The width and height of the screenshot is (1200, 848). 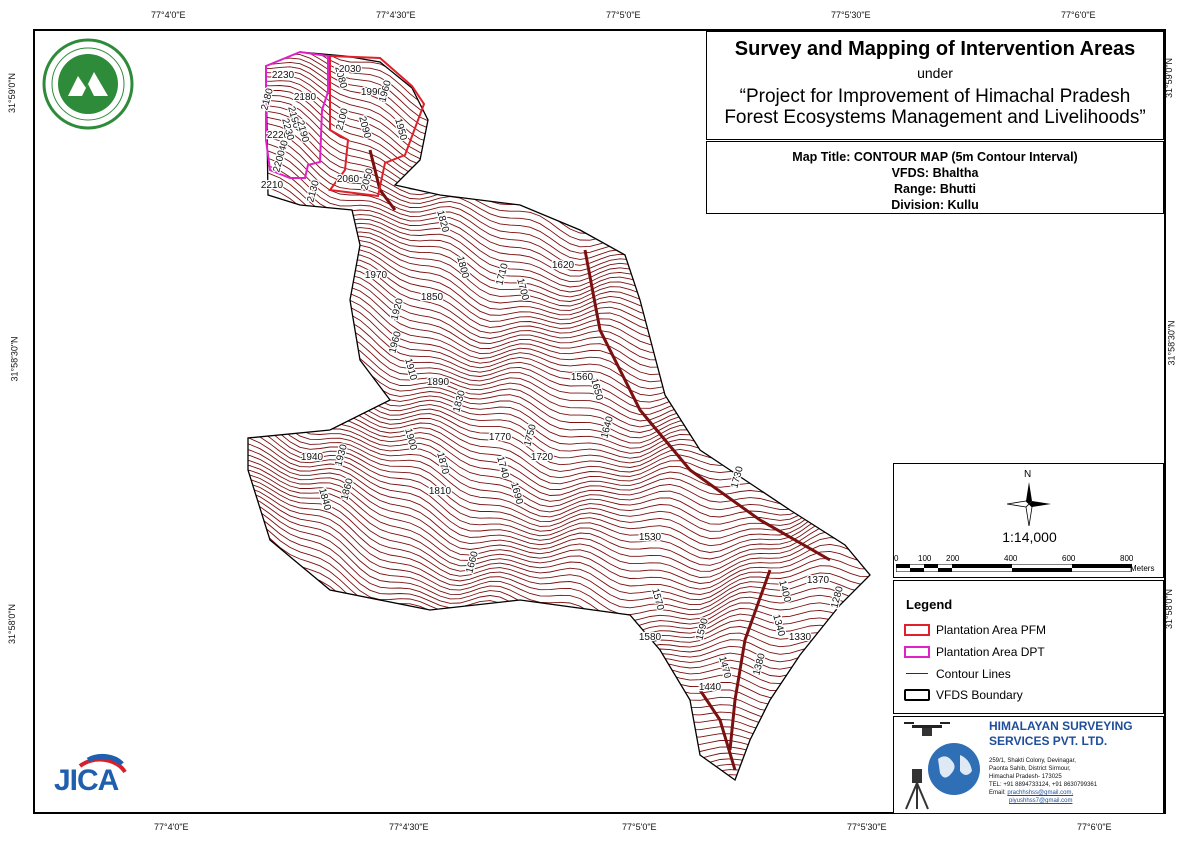 What do you see at coordinates (410, 369) in the screenshot?
I see `contour-label: 1910` at bounding box center [410, 369].